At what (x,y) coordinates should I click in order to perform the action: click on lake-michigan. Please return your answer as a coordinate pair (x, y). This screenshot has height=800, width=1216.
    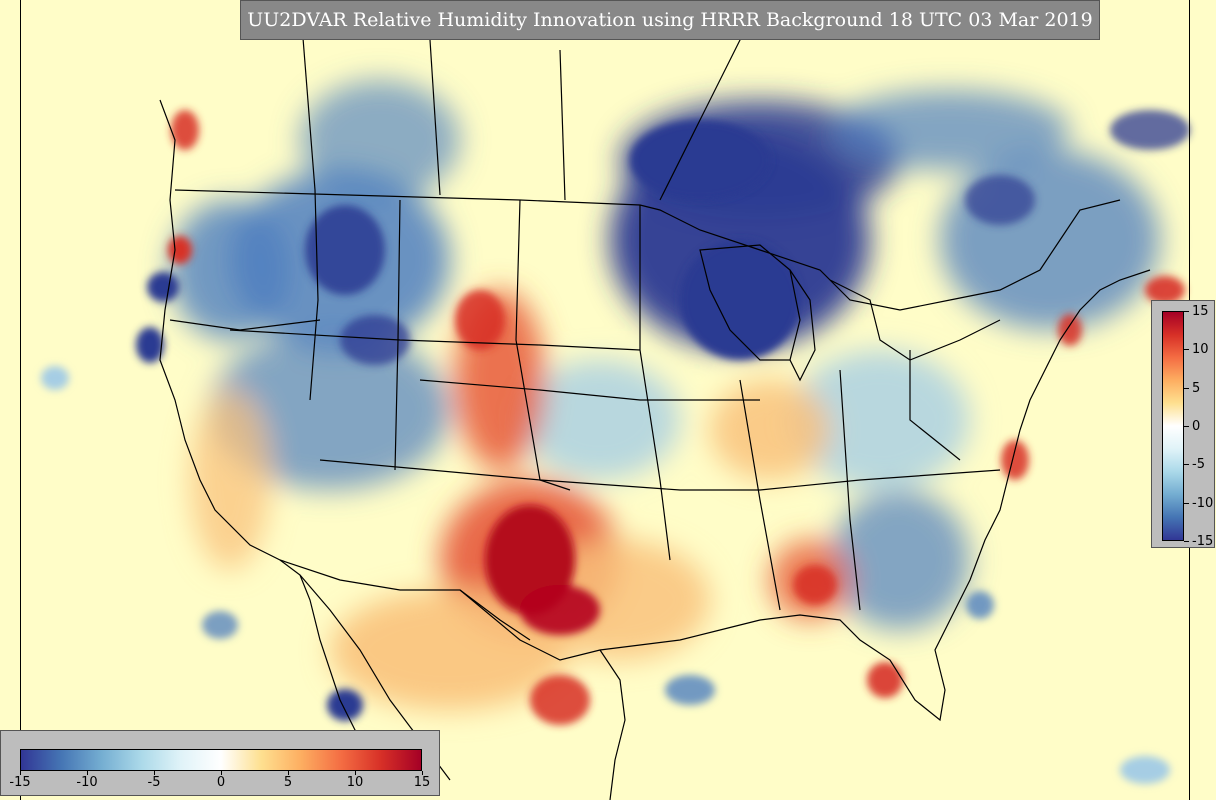
    Looking at the image, I should click on (802, 325).